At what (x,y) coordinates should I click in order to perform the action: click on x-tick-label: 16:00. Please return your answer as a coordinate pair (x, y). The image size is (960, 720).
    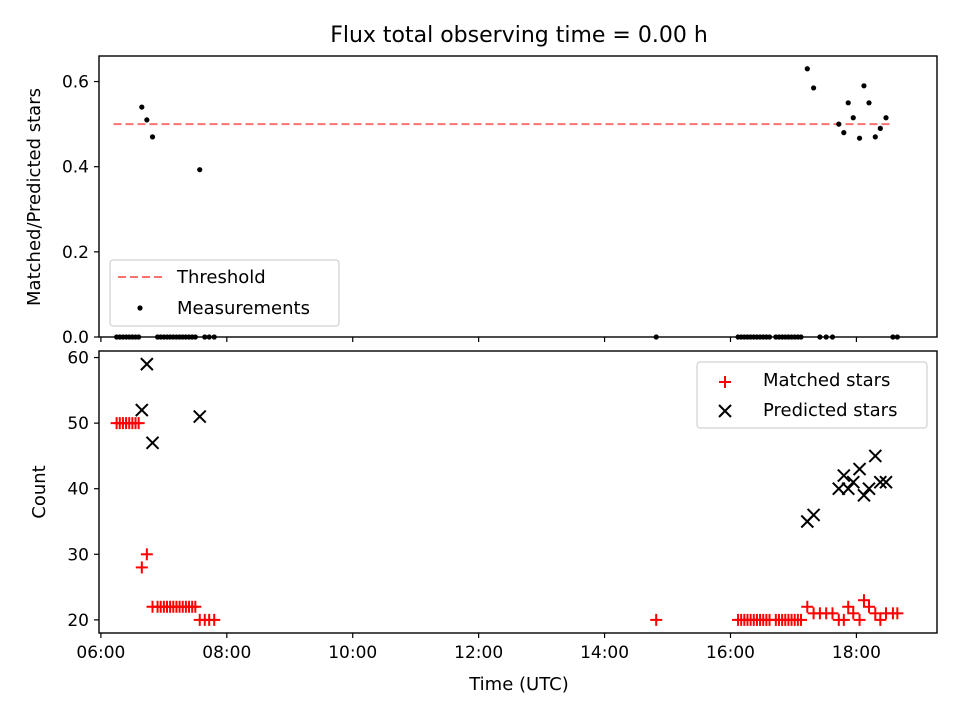
    Looking at the image, I should click on (730, 653).